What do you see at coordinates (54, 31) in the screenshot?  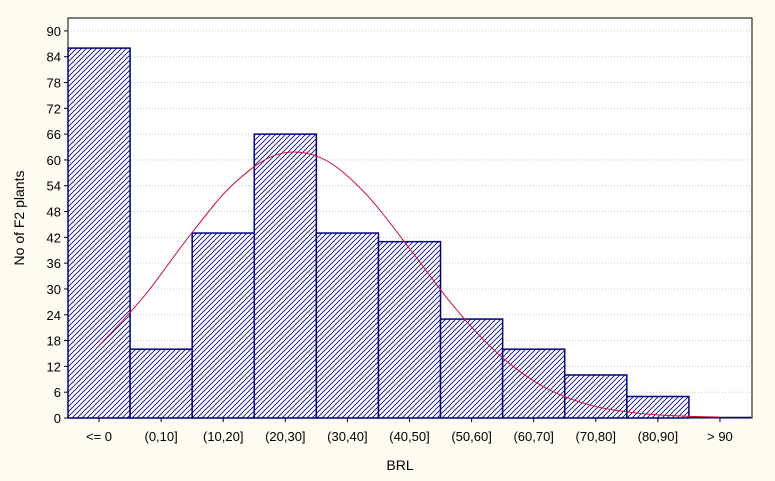 I see `y-tick-label: 90` at bounding box center [54, 31].